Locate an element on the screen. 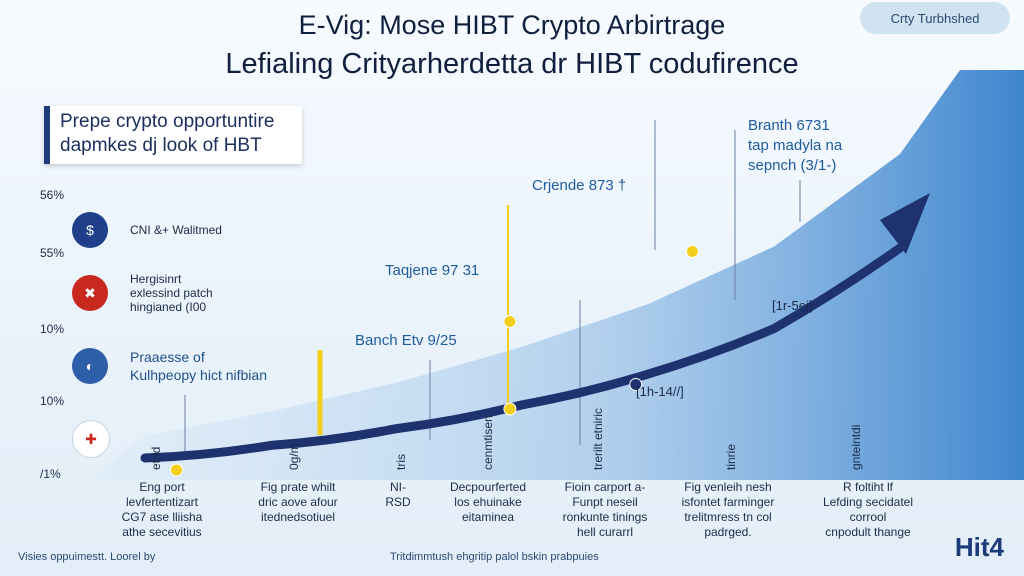 Image resolution: width=1024 pixels, height=576 pixels. legend-item: ◐ Praaesse of Kulhpeopy hict nifbian is located at coordinates (169, 366).